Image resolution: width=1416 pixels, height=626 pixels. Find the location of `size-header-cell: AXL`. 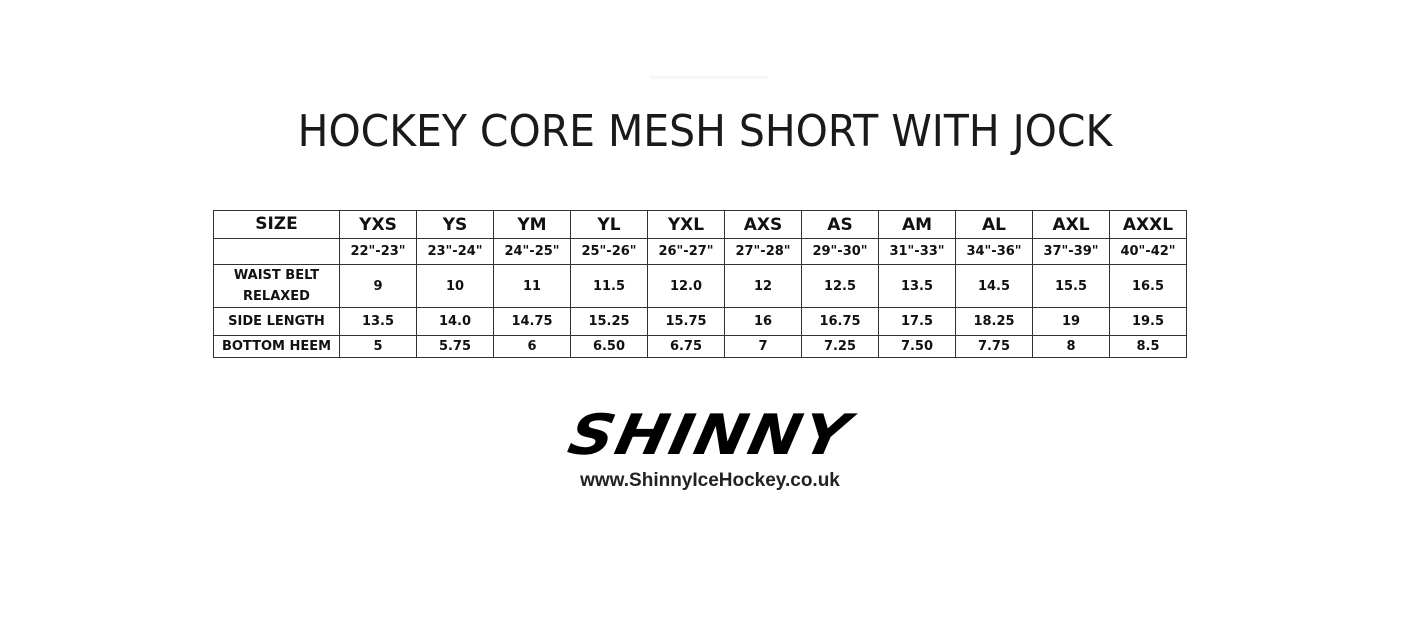

size-header-cell: AXL is located at coordinates (1071, 224).